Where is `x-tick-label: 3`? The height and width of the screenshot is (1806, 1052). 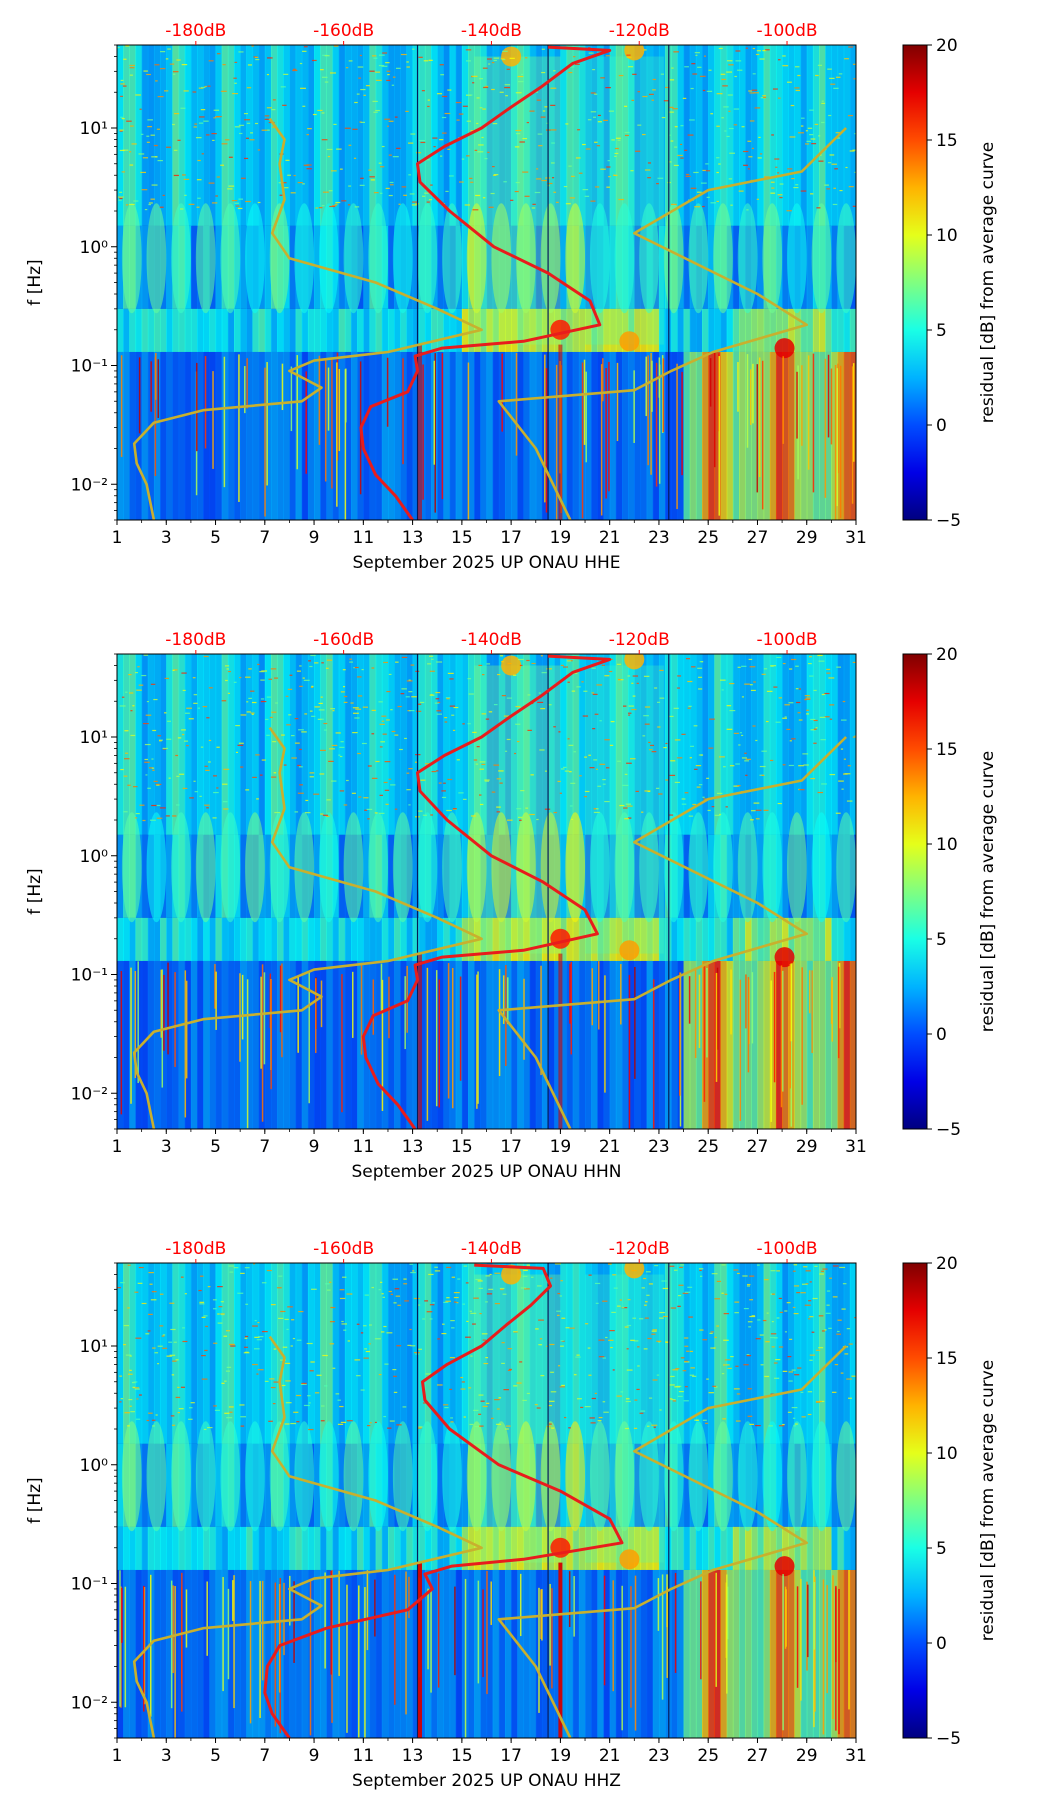 x-tick-label: 3 is located at coordinates (166, 1147).